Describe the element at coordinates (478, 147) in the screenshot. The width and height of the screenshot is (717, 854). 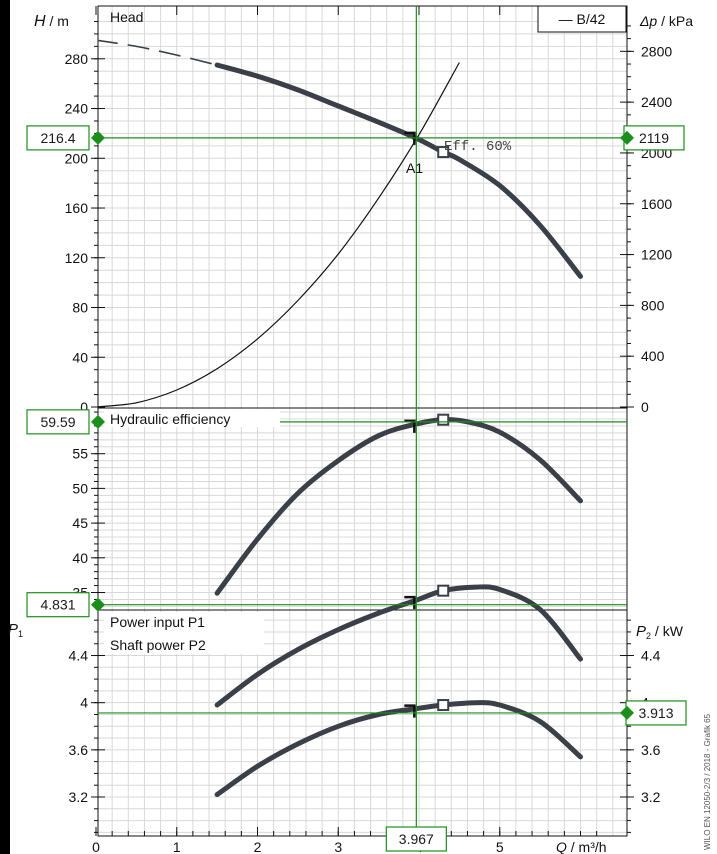
I see `efficiency-label: Eff. 60%` at that location.